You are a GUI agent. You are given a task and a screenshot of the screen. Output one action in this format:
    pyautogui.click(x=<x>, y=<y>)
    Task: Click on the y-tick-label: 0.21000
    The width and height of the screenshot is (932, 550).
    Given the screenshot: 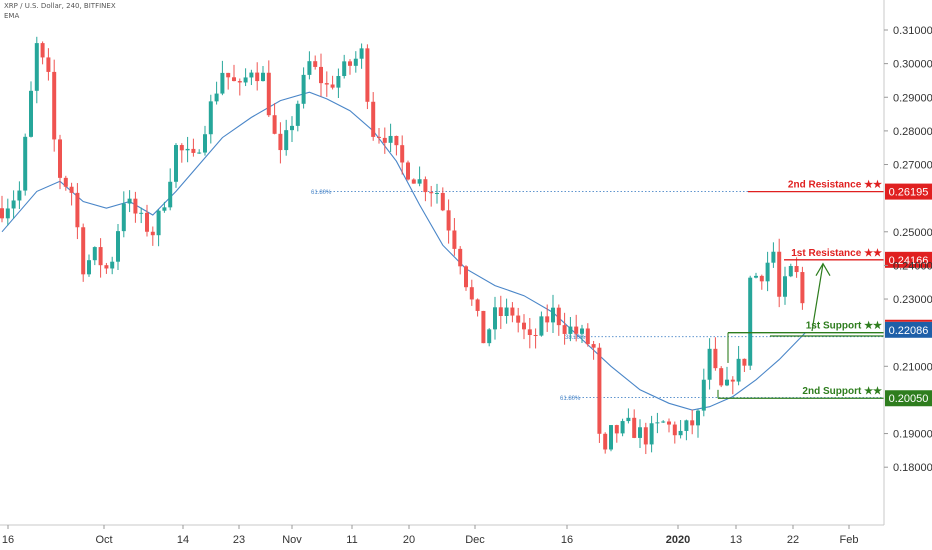 What is the action you would take?
    pyautogui.click(x=912, y=367)
    